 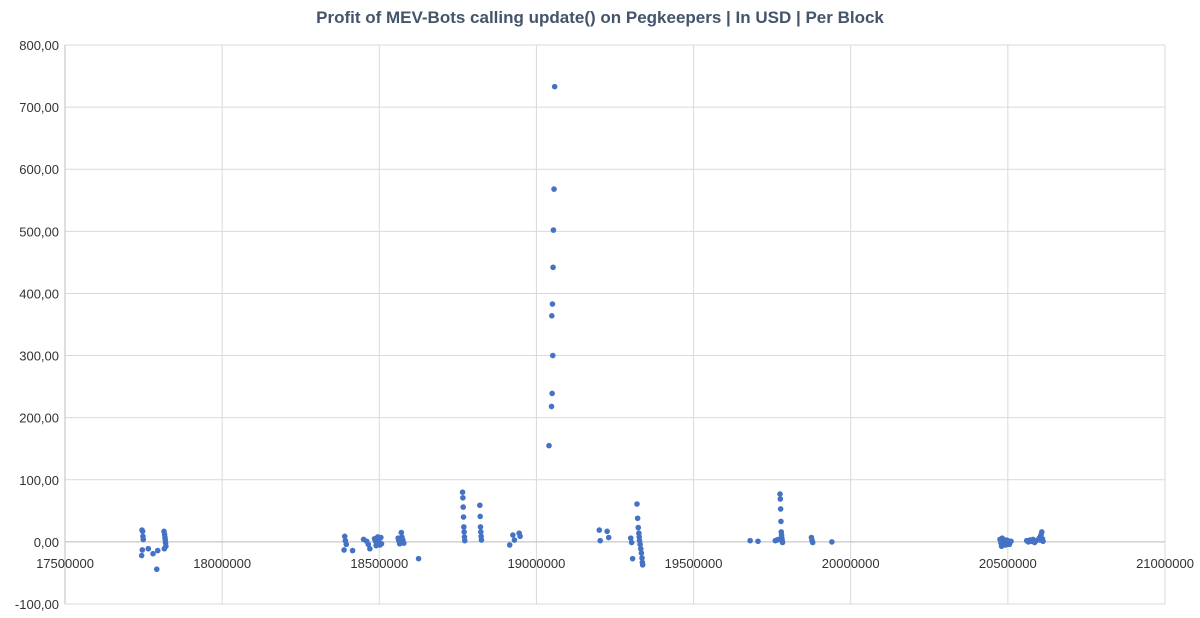 What do you see at coordinates (39, 107) in the screenshot?
I see `y-tick-label: 700,00` at bounding box center [39, 107].